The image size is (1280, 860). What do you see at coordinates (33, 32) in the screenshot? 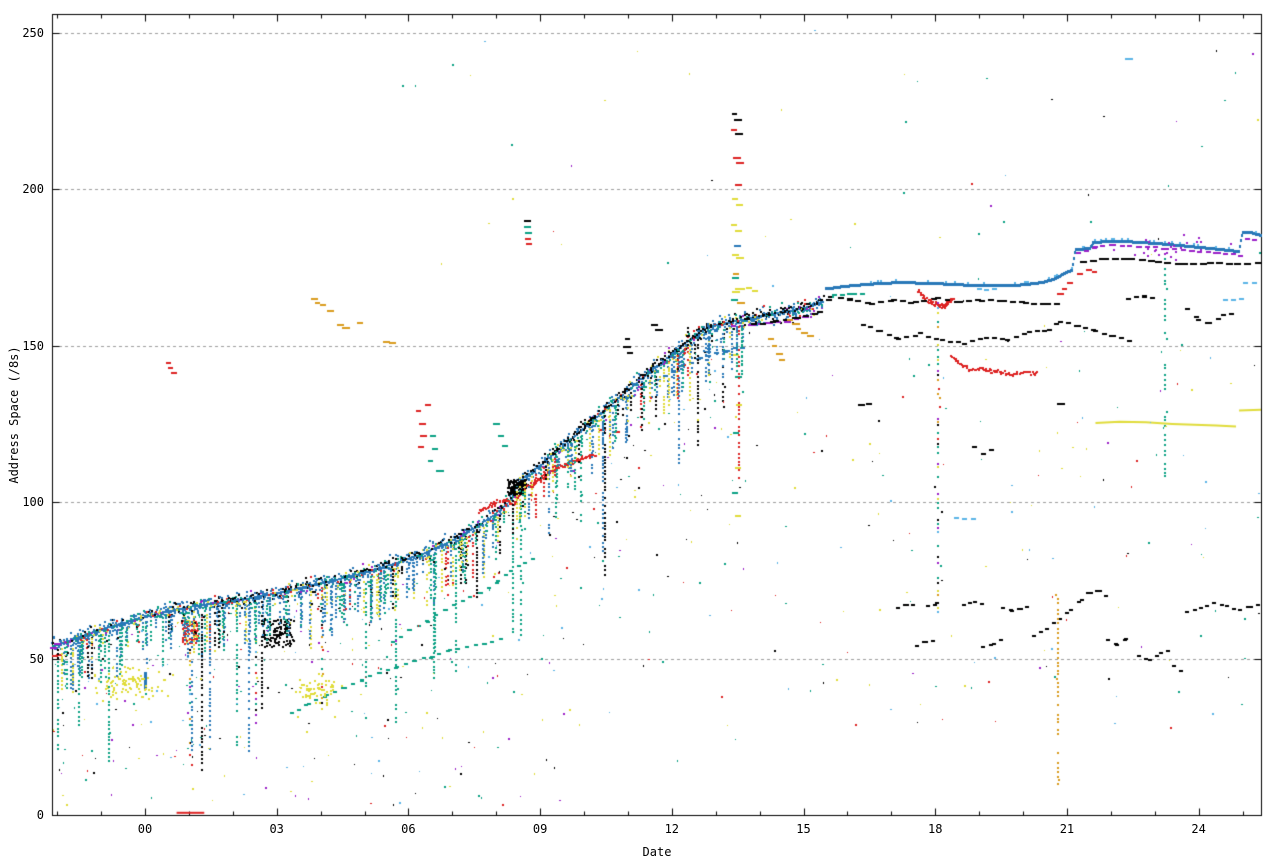
I see `y-tick-label: 250` at bounding box center [33, 32].